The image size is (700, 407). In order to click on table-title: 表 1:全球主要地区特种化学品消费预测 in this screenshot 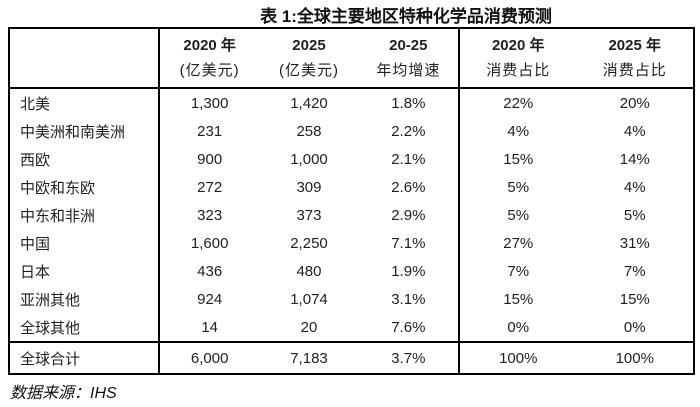, I will do `click(406, 16)`.